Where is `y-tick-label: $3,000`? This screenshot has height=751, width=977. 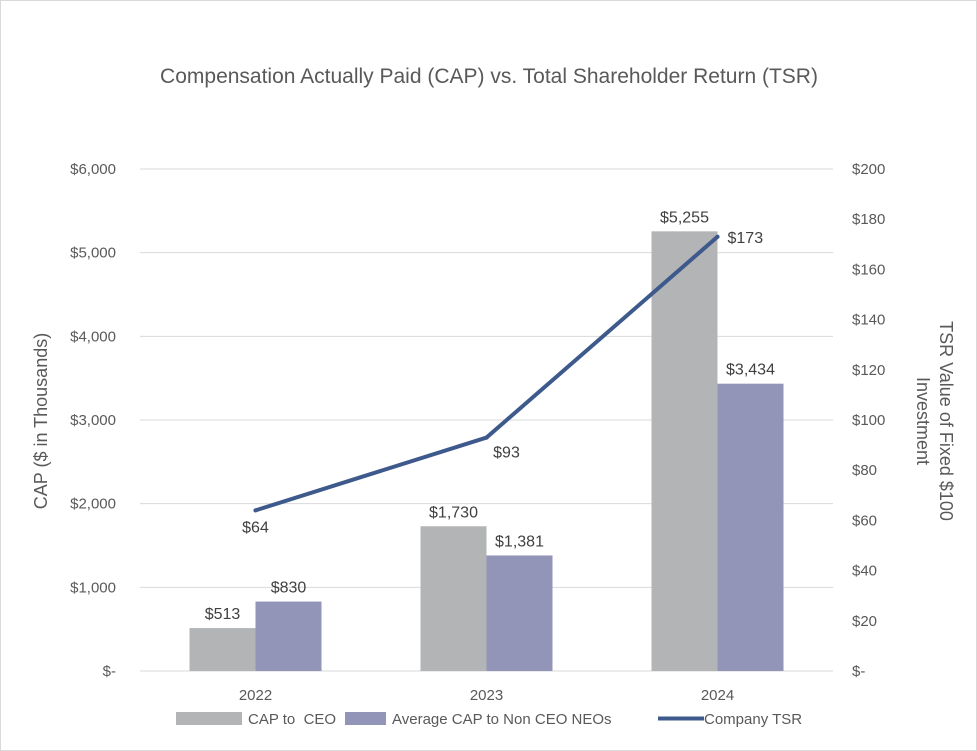
y-tick-label: $3,000 is located at coordinates (93, 420).